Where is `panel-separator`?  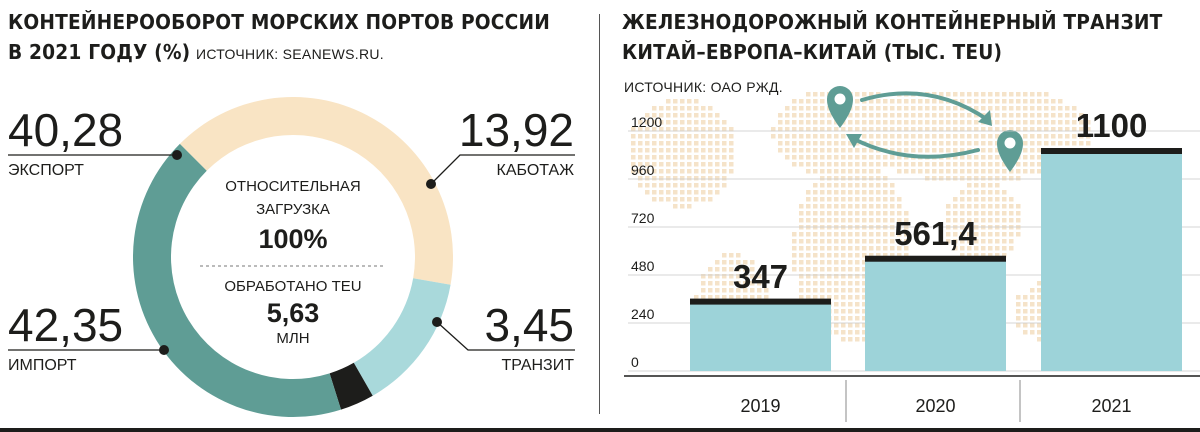 panel-separator is located at coordinates (599, 214).